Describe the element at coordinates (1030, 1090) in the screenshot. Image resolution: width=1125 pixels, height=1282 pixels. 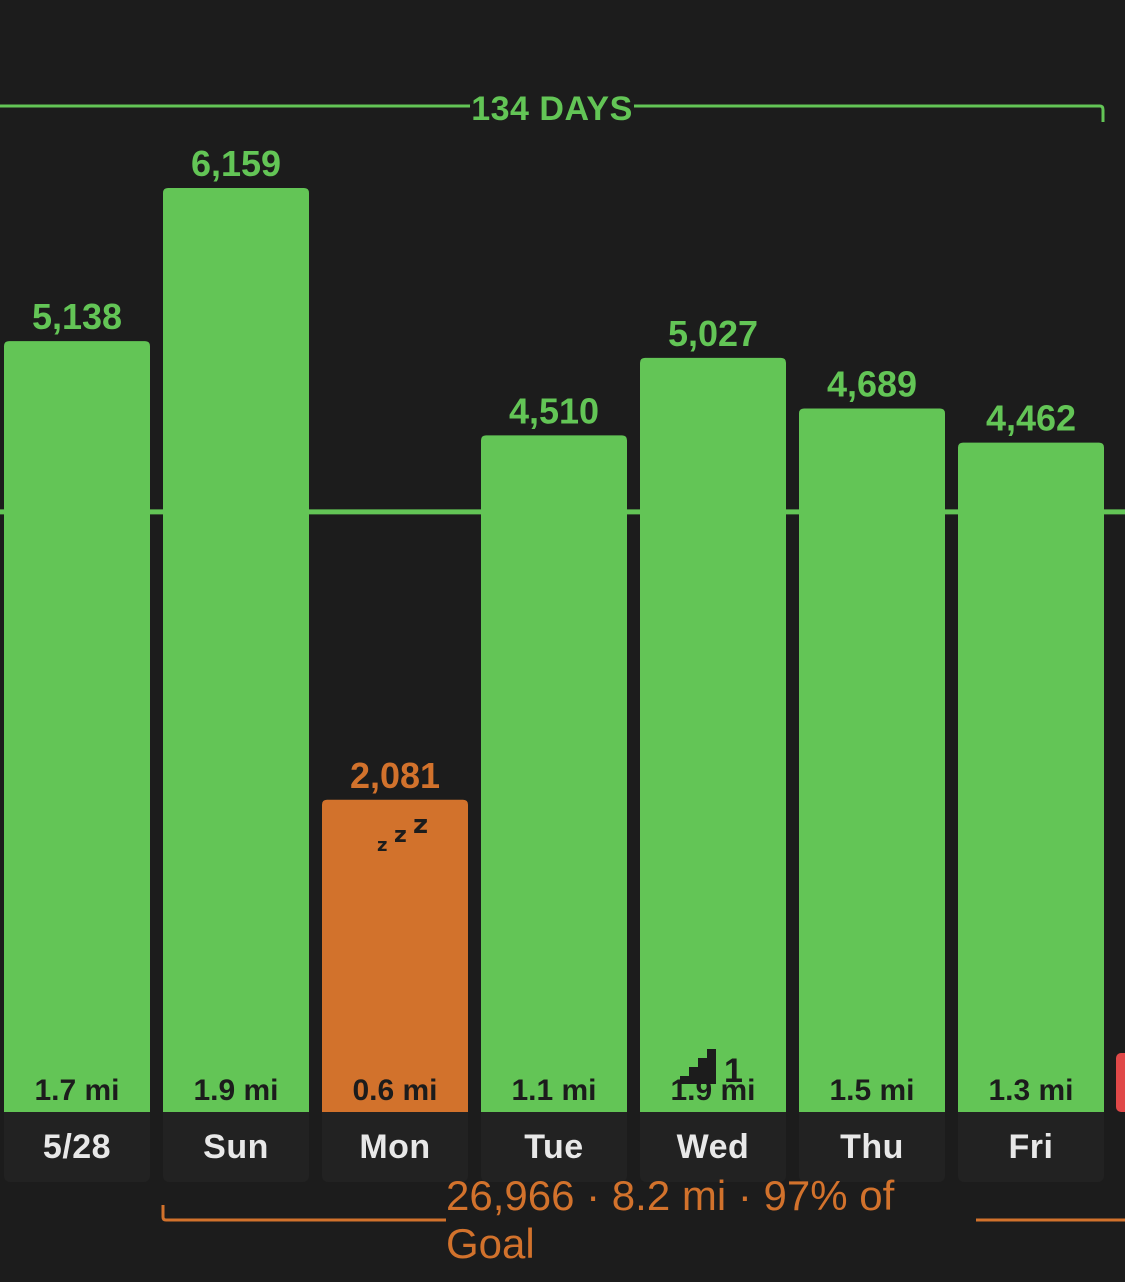
I see `bar-distance-label: 1.3 mi` at that location.